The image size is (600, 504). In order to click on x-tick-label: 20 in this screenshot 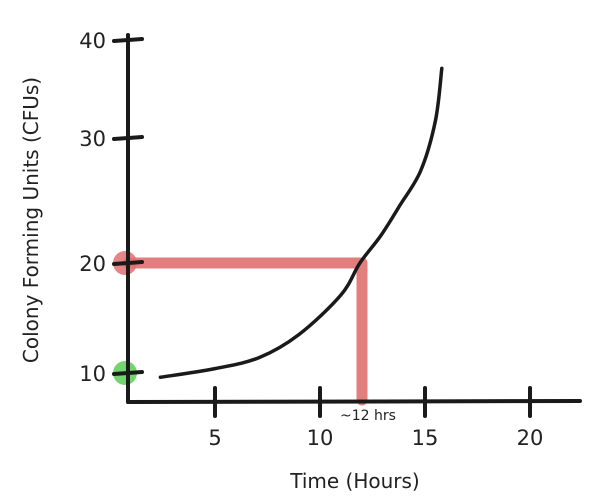, I will do `click(530, 438)`.